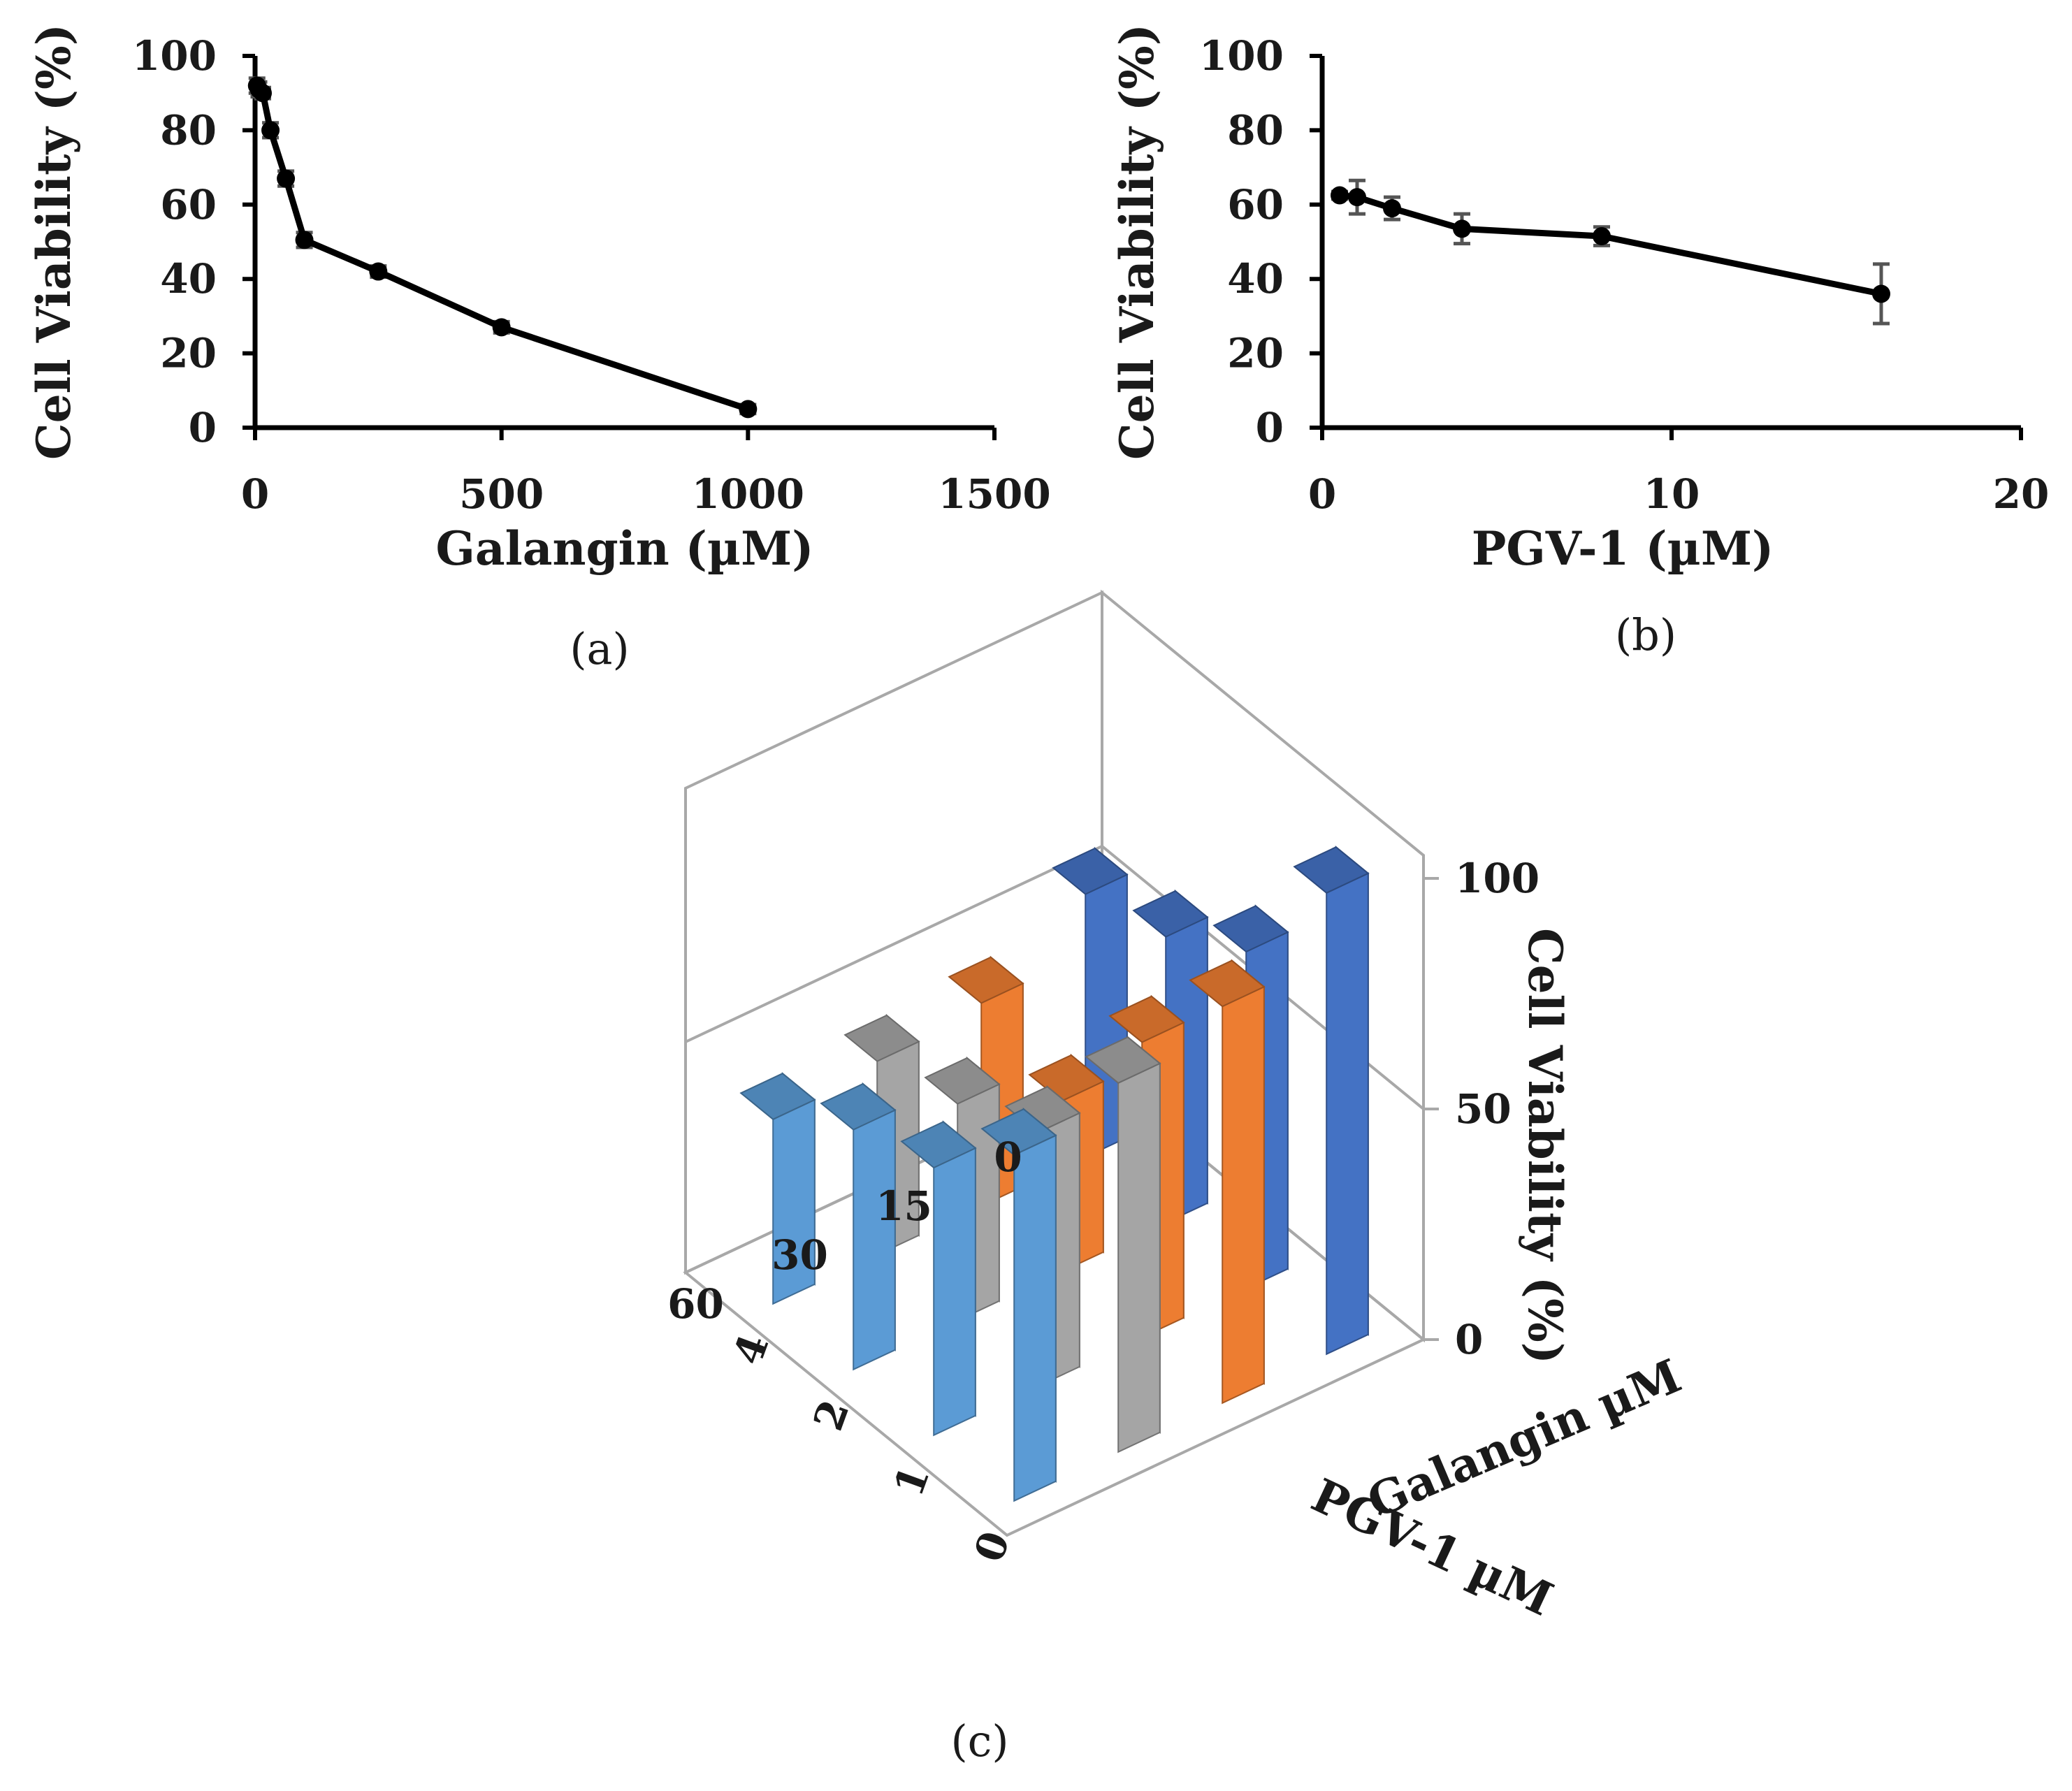 The width and height of the screenshot is (2072, 1791). Describe the element at coordinates (189, 205) in the screenshot. I see `a-y-tick-label: 60` at that location.